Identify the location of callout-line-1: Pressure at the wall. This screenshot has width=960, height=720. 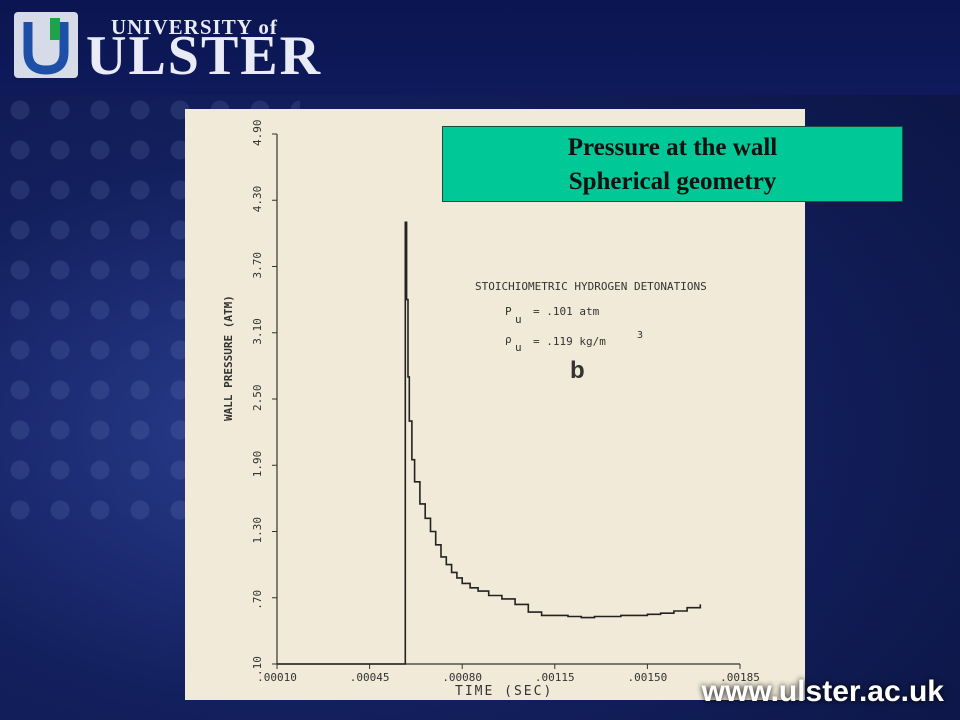
(672, 147).